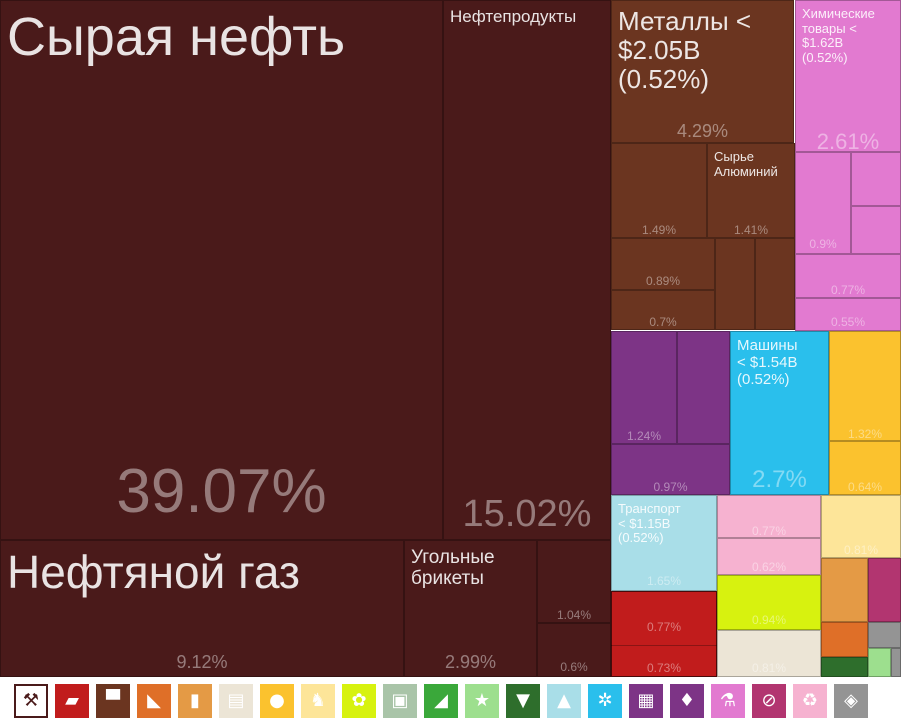 The height and width of the screenshot is (727, 903). Describe the element at coordinates (865, 468) in the screenshot. I see `treemap-tile: 0.64%` at that location.